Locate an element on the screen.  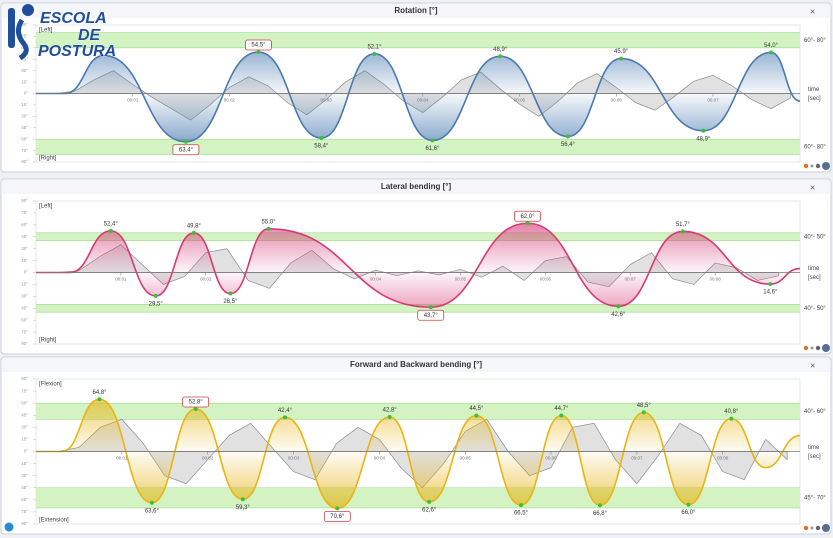
x-tick-label: 00:06 is located at coordinates (551, 458).